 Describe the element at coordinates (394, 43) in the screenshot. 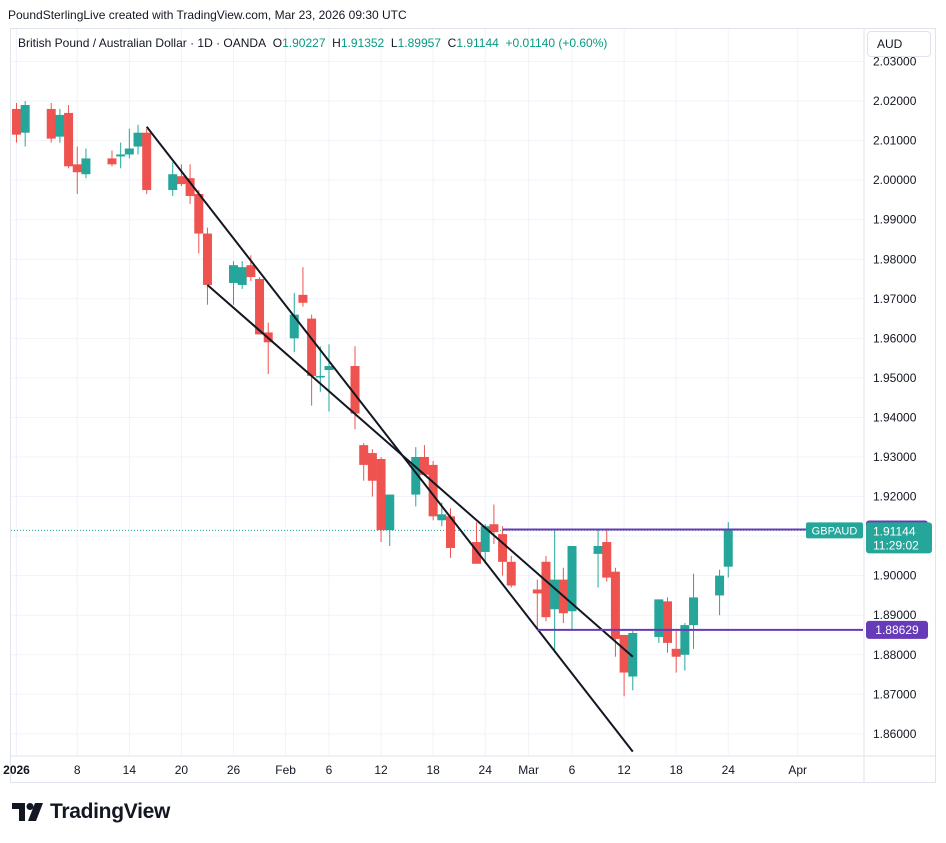

I see `low-label: L` at that location.